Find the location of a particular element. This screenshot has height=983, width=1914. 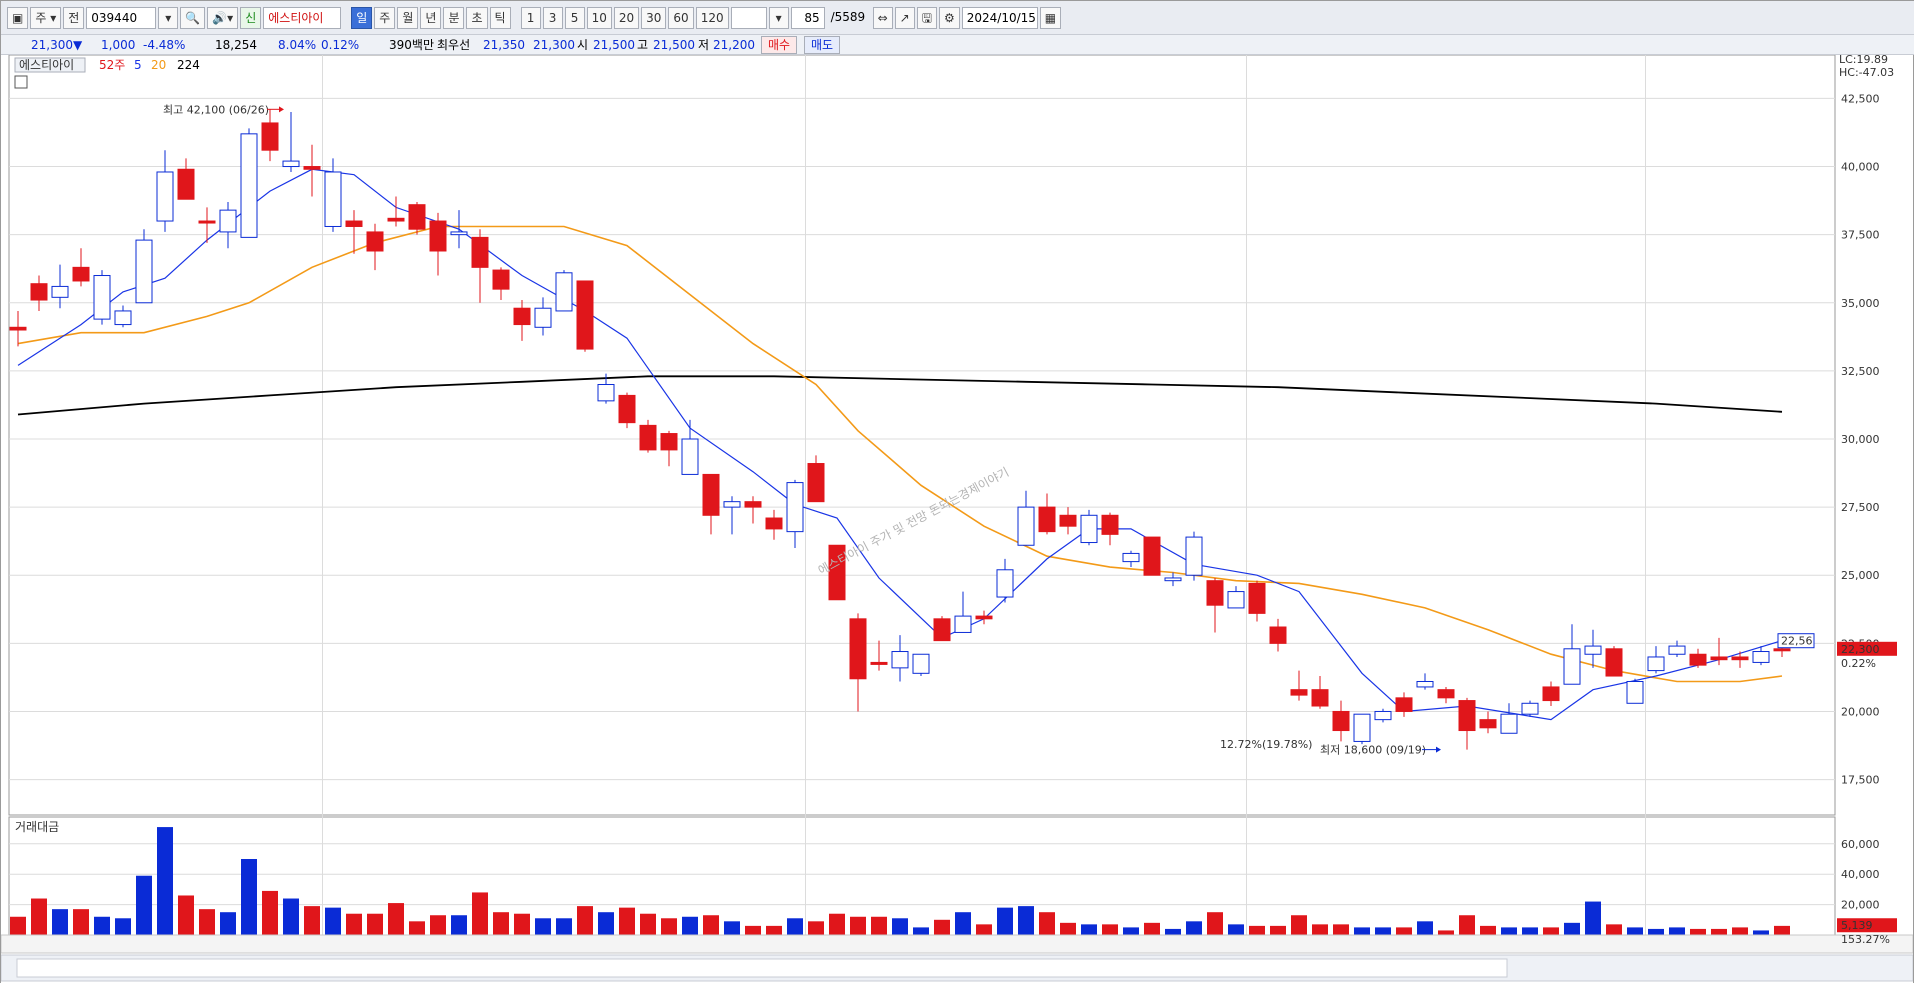

zoom-icon: ⇔ is located at coordinates (882, 17).